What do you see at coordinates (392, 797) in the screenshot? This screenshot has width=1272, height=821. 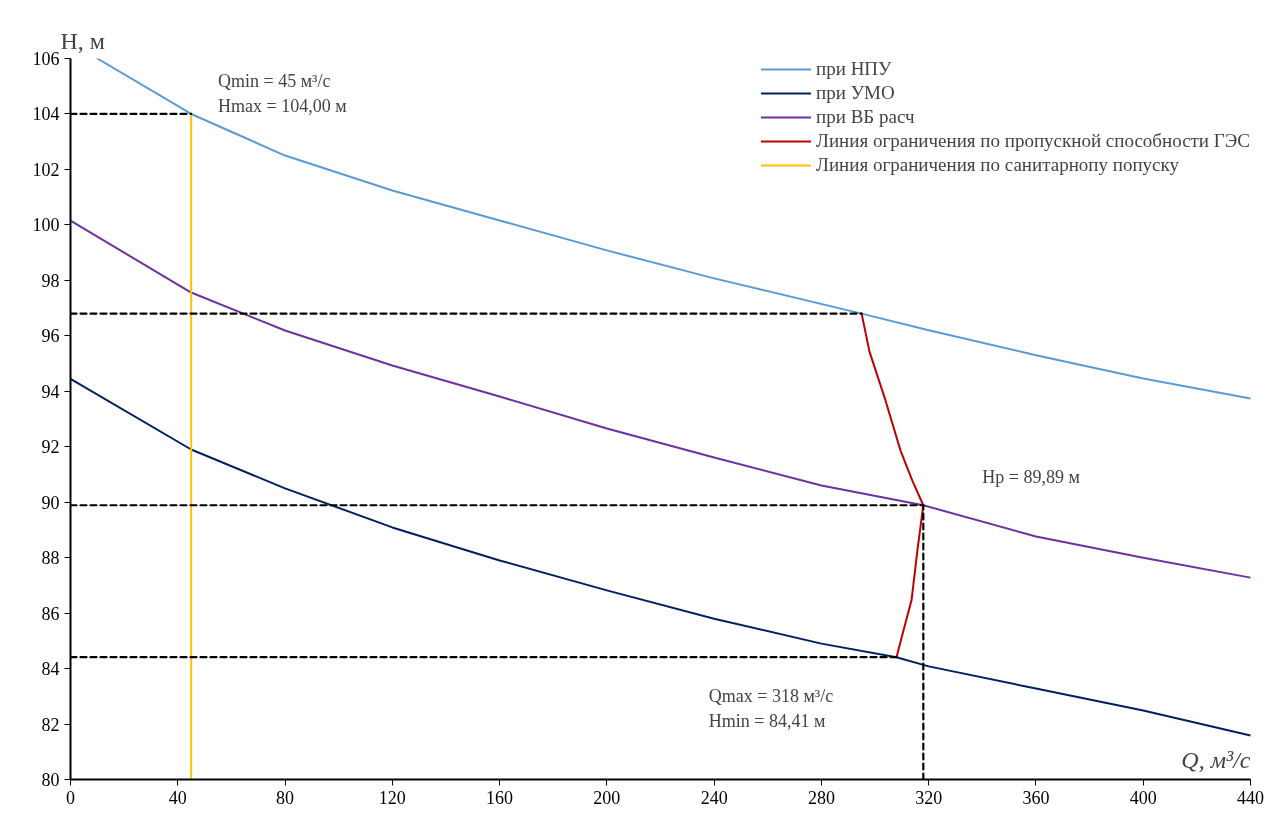 I see `x-tick-label: 120` at bounding box center [392, 797].